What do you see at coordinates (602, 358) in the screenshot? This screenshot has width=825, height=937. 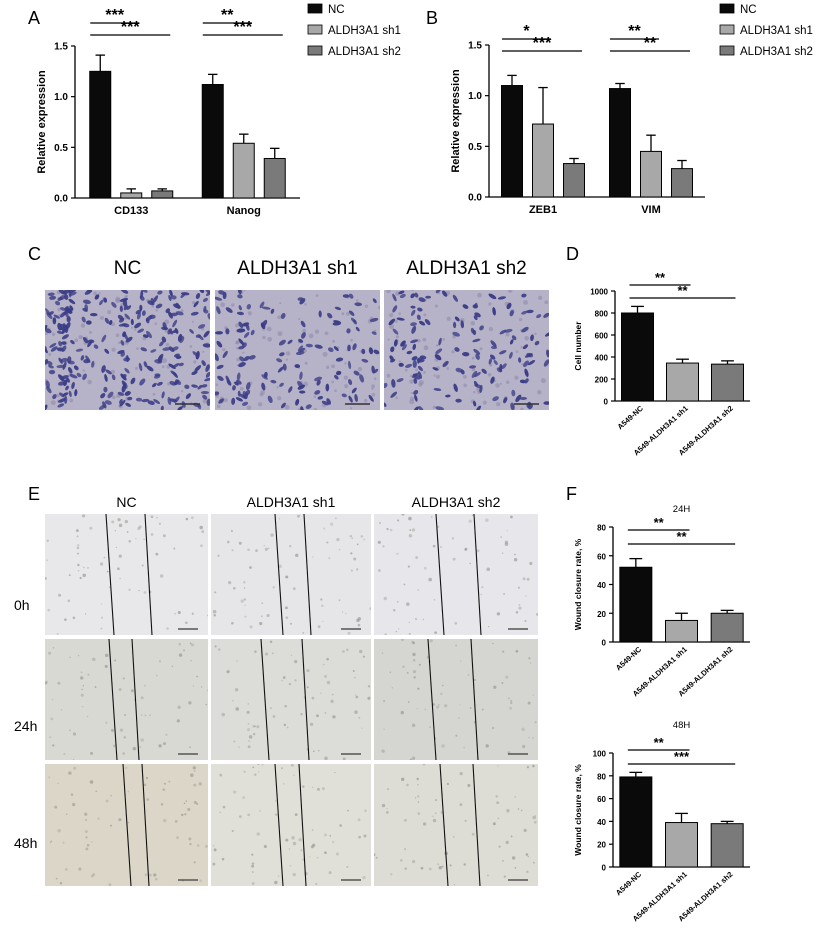 I see `chart-d-y-tick-label: 400` at bounding box center [602, 358].